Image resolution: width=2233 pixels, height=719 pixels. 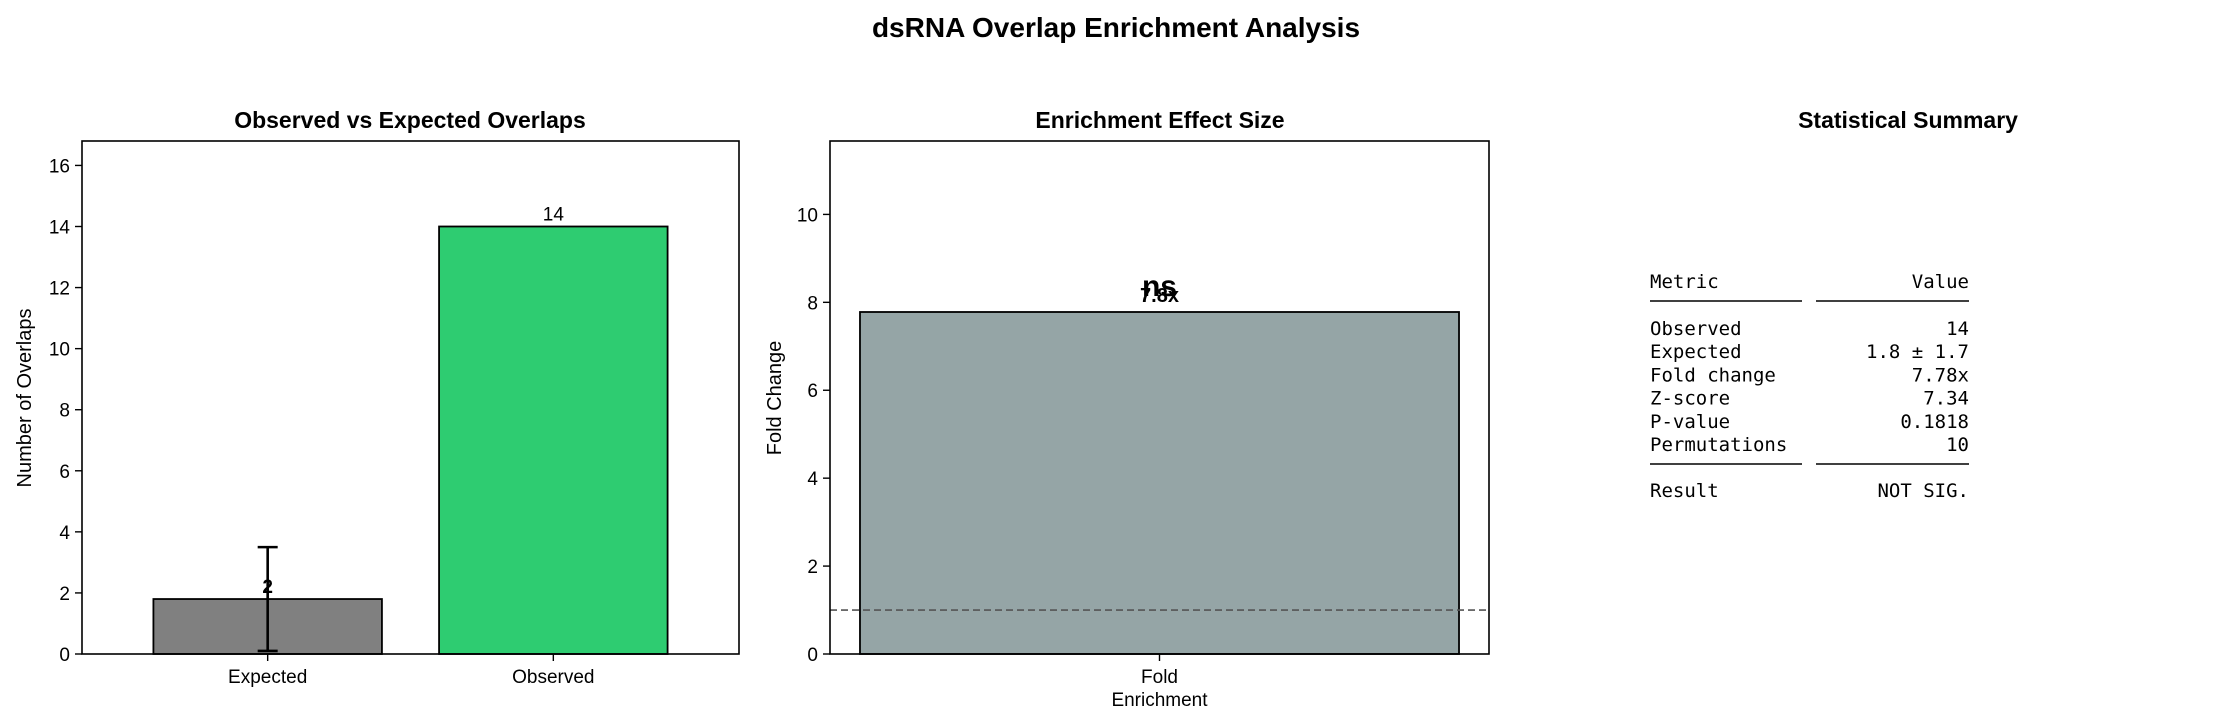 I want to click on panel1-ytick-label: 0, so click(x=64, y=655).